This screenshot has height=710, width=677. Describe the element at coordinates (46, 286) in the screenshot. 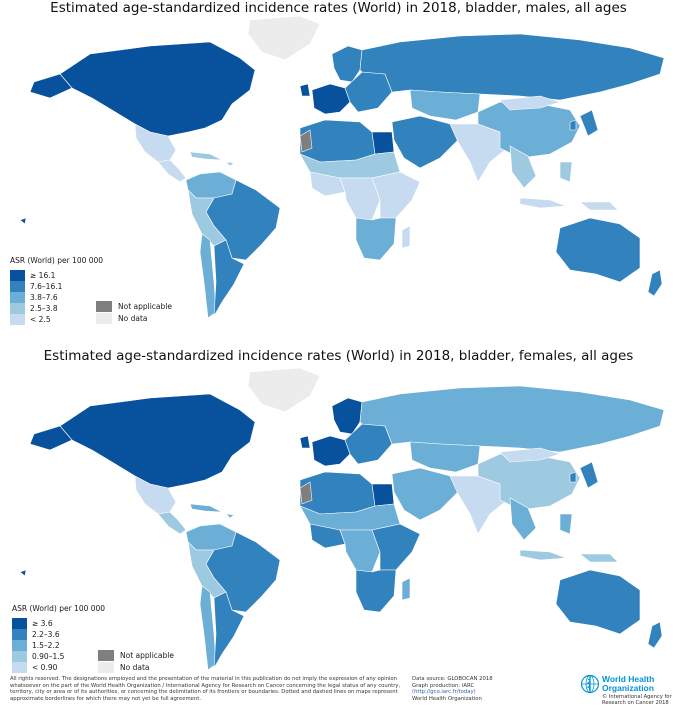

I see `legend-label: 7.6–16.1` at that location.